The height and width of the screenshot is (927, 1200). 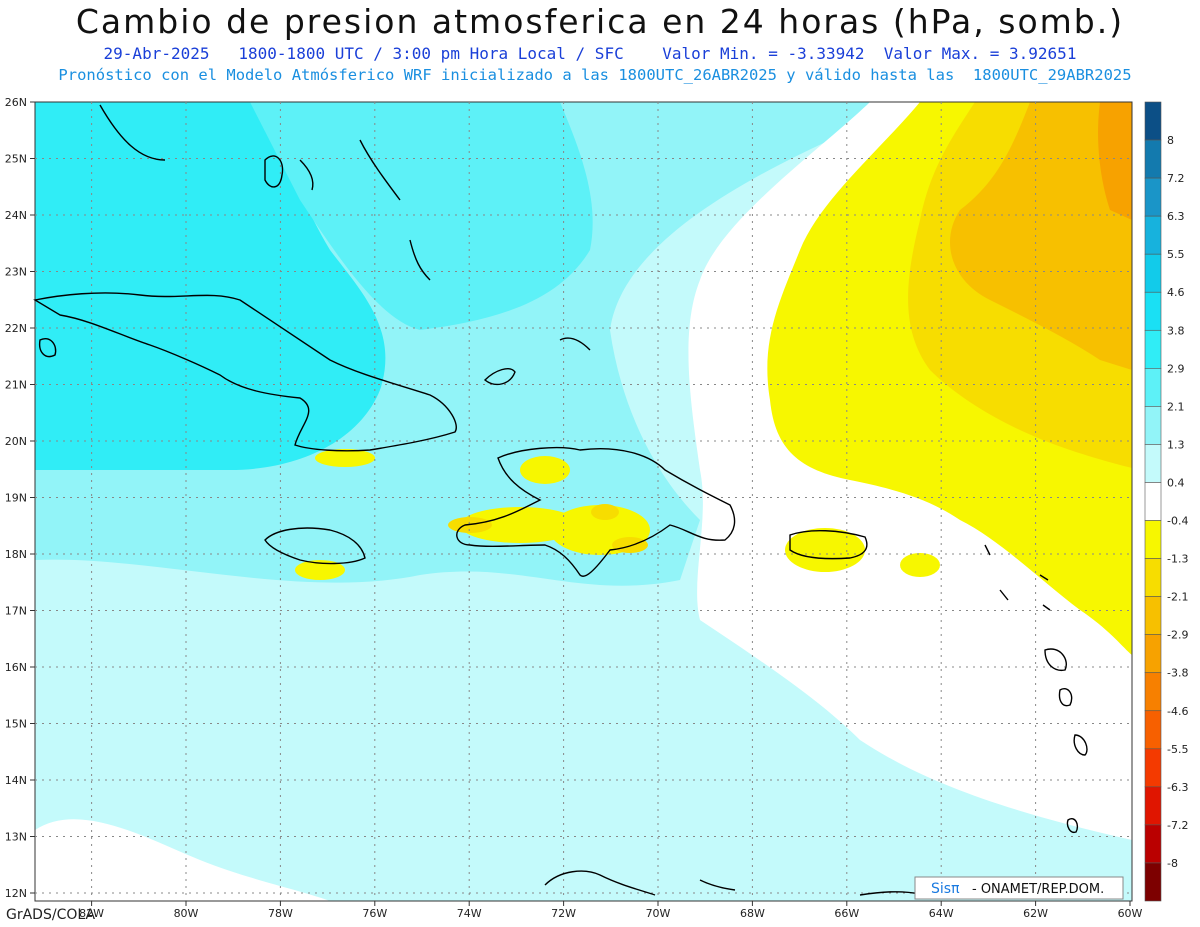 I want to click on colorbar-label: -7.2, so click(x=1177, y=825).